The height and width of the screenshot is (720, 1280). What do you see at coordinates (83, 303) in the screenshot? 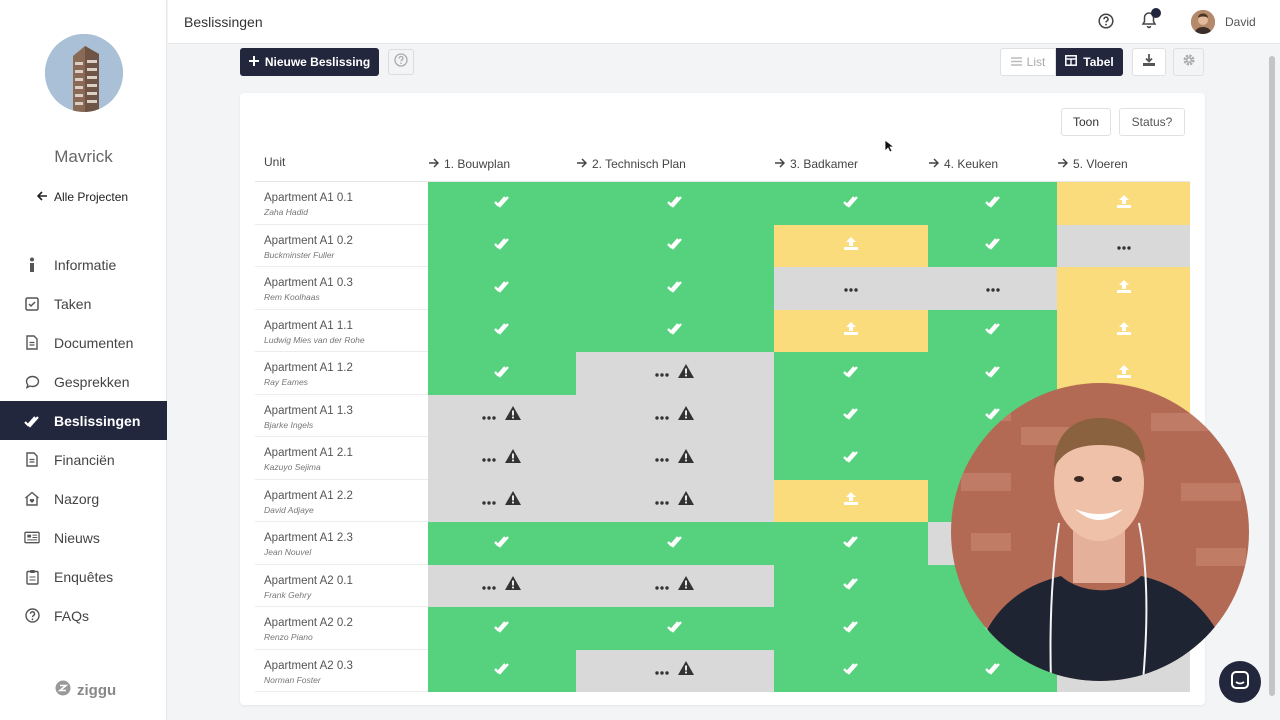
I see `sidebar-item-taken: Taken` at bounding box center [83, 303].